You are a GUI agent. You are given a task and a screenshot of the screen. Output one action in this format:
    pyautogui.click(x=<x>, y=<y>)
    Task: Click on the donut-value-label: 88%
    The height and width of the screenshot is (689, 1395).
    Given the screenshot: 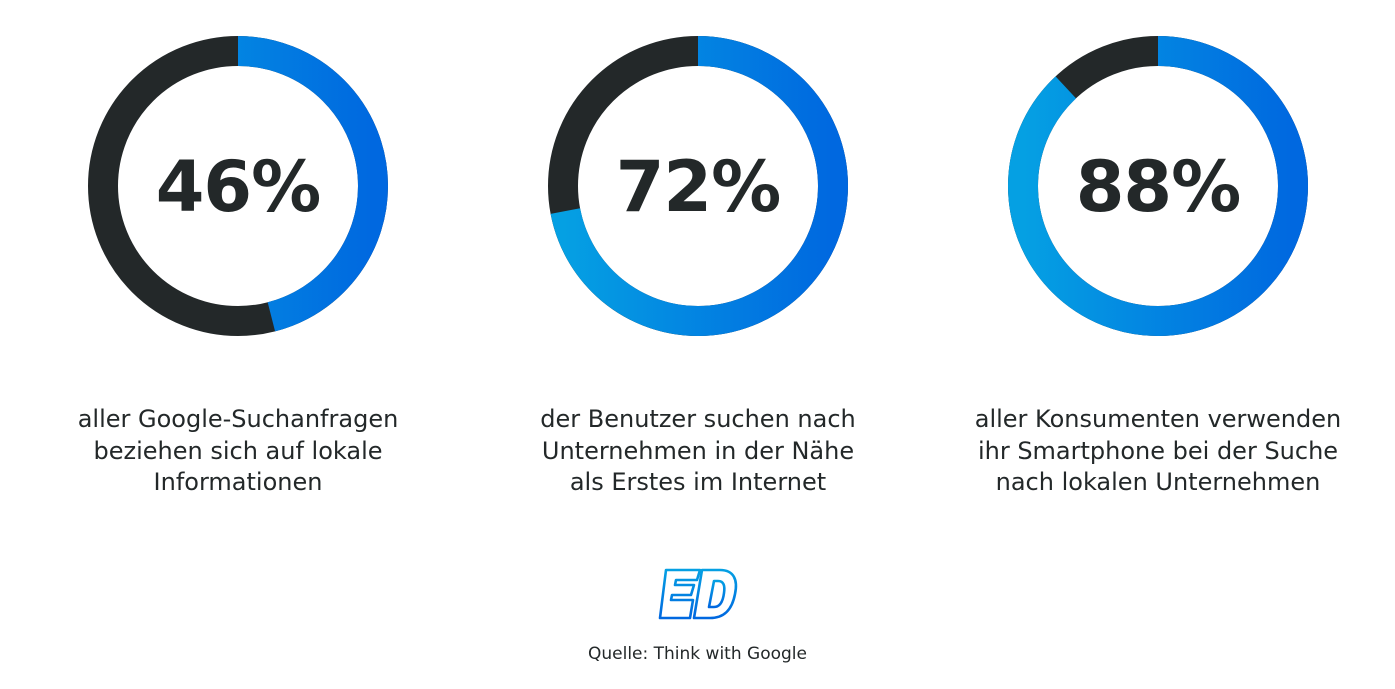 What is the action you would take?
    pyautogui.click(x=1158, y=187)
    